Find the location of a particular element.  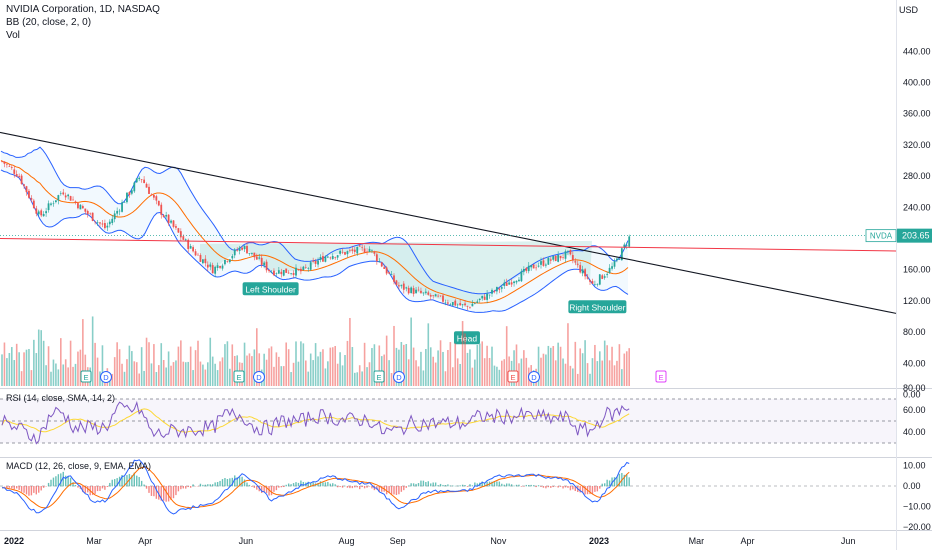

earnings-marker: E is located at coordinates (239, 376).